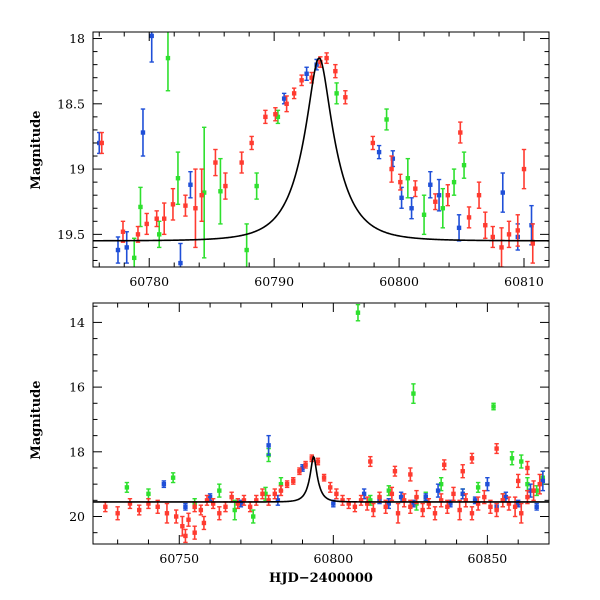  I want to click on model-curve, so click(321, 479).